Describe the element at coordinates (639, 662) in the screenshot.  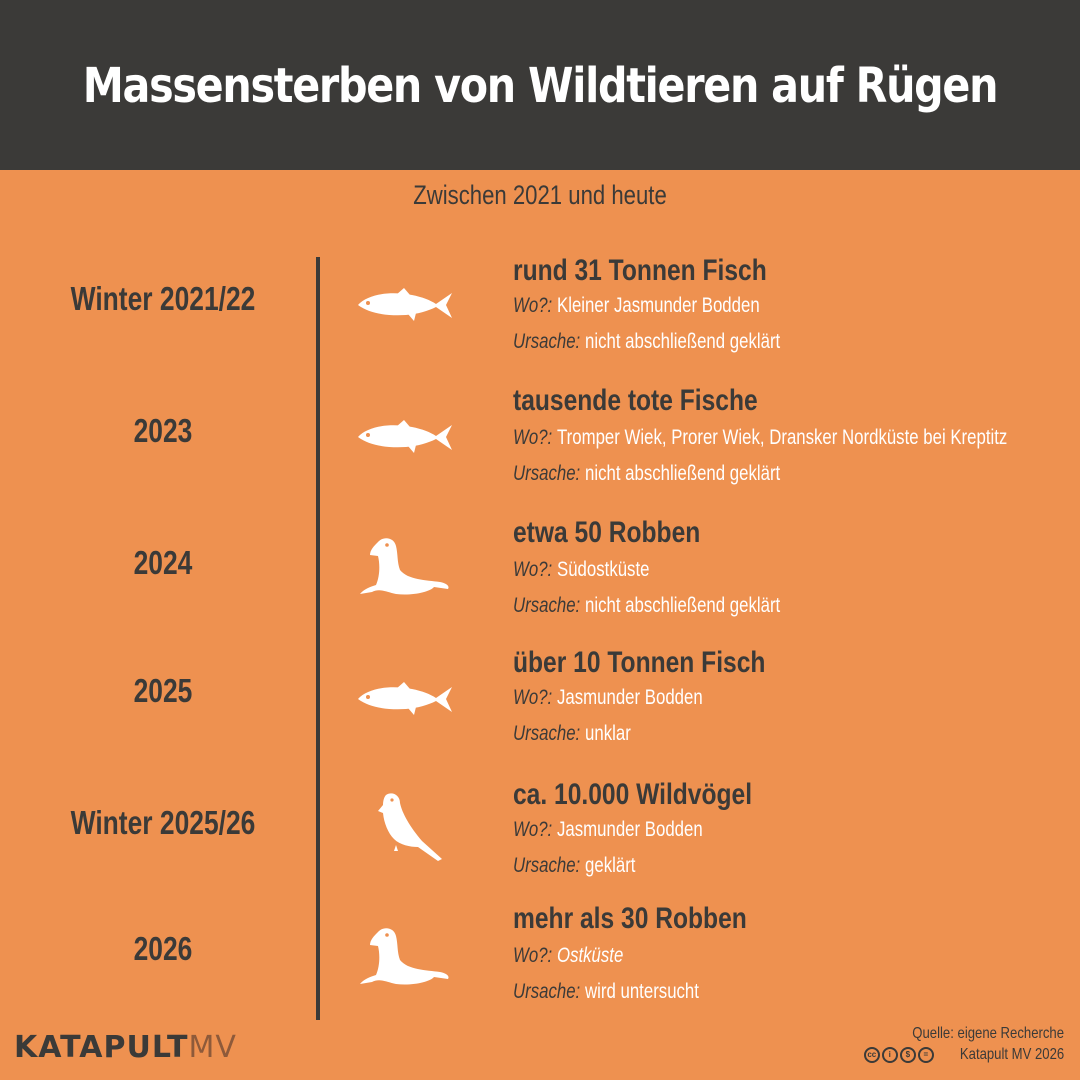
I see `event-title: über 10 Tonnen Fisch` at that location.